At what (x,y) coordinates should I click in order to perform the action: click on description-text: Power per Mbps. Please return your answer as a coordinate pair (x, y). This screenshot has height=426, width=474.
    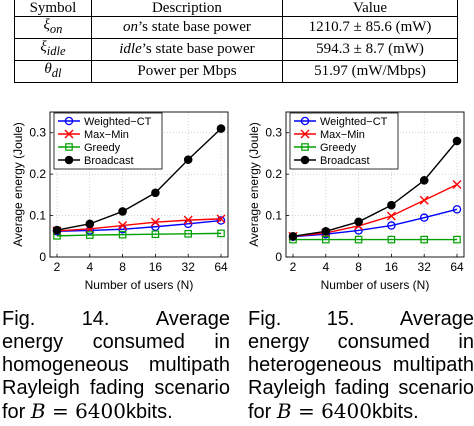
    Looking at the image, I should click on (187, 71).